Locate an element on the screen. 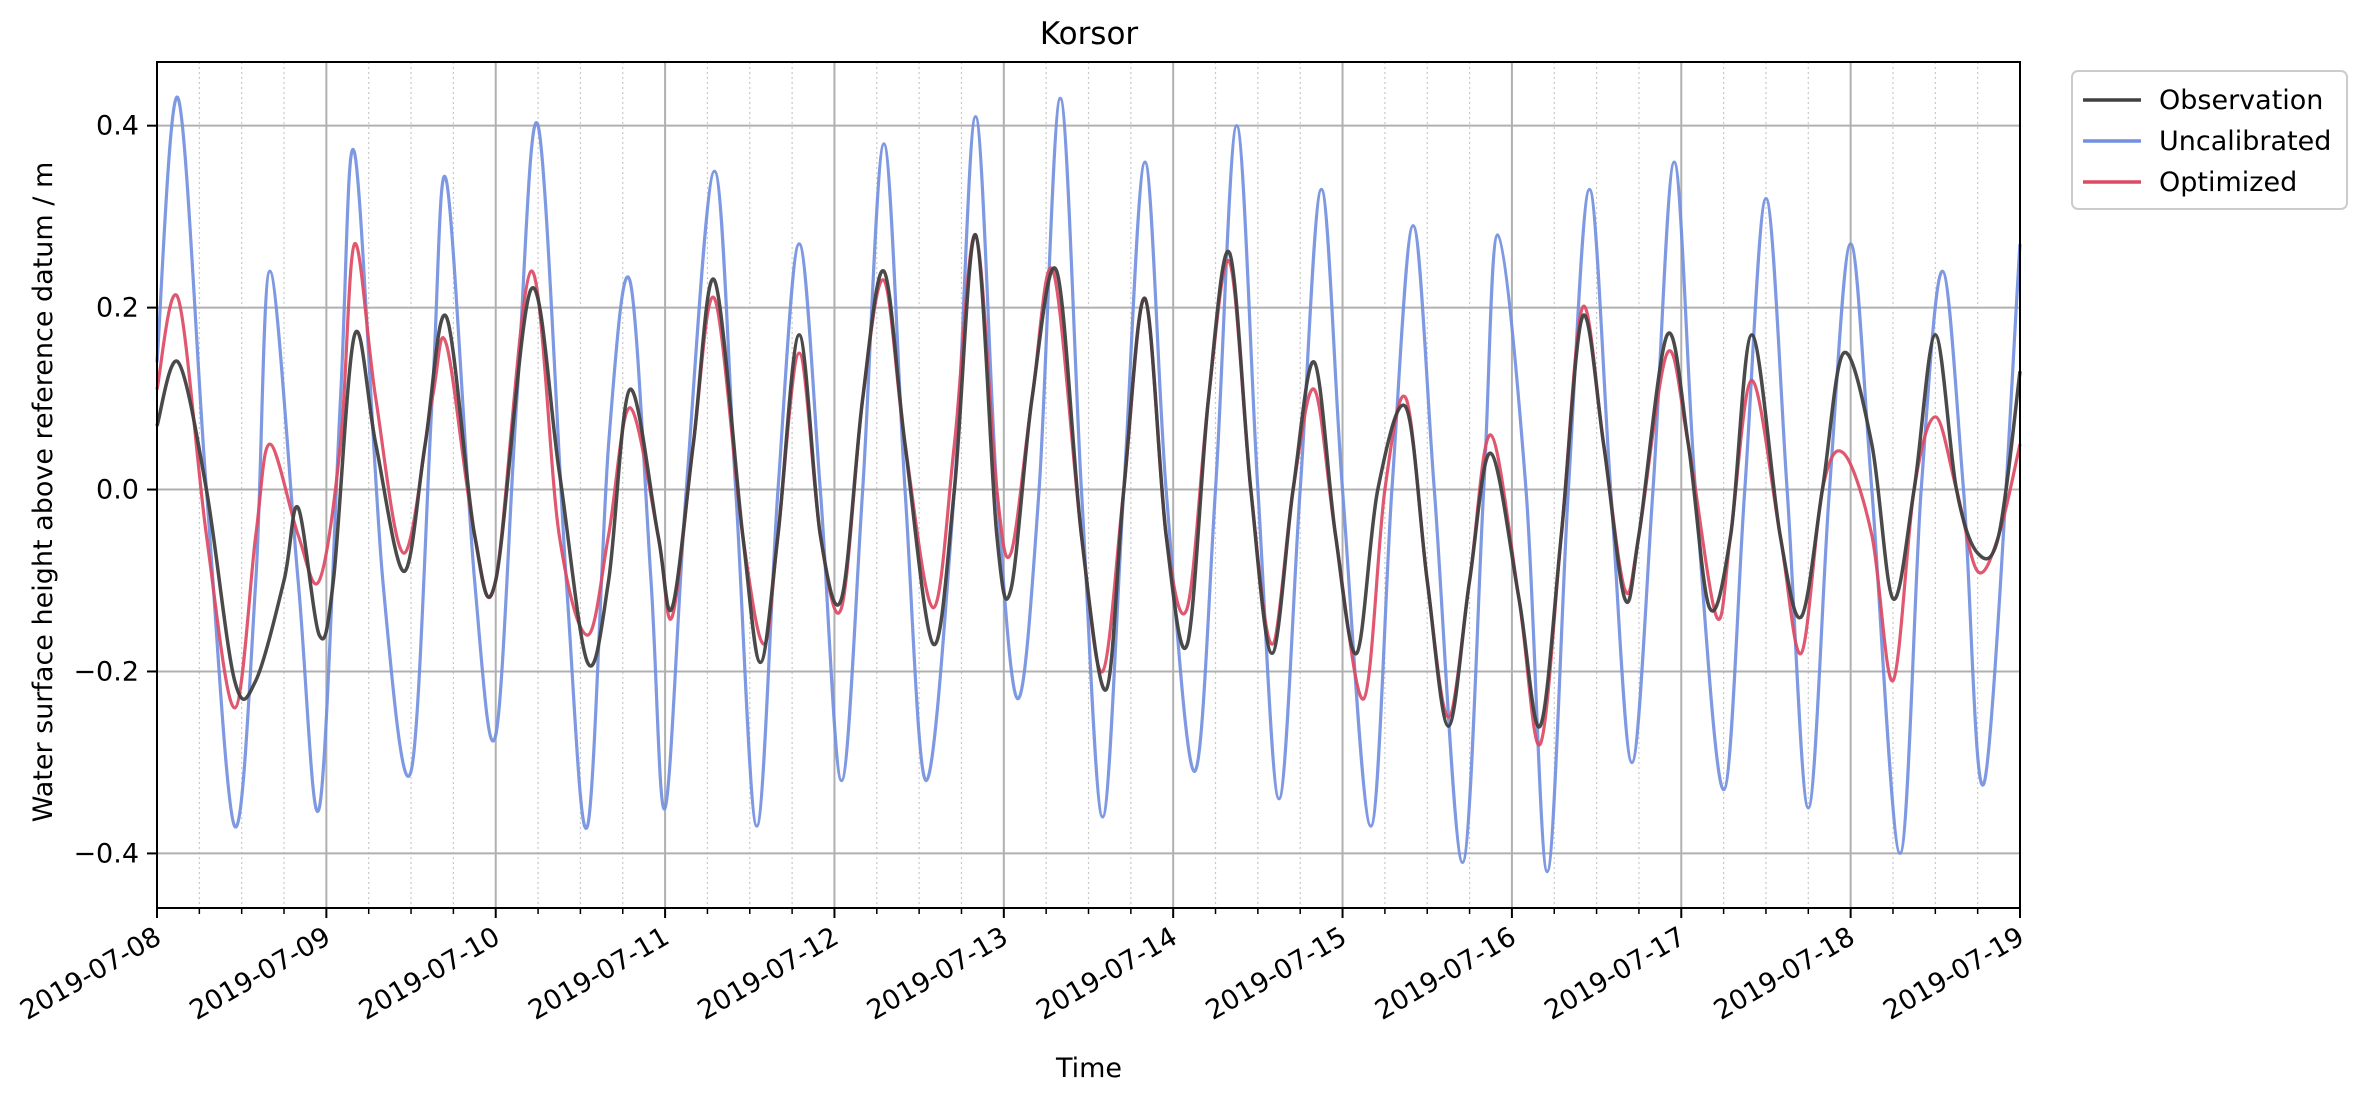  legend: Observation Uncalibrated Optimized is located at coordinates (2209, 140).